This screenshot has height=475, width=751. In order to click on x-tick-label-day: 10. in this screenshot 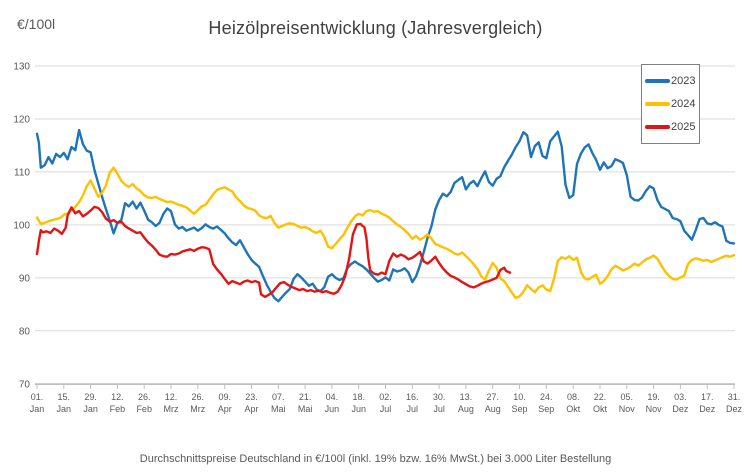, I will do `click(519, 397)`.